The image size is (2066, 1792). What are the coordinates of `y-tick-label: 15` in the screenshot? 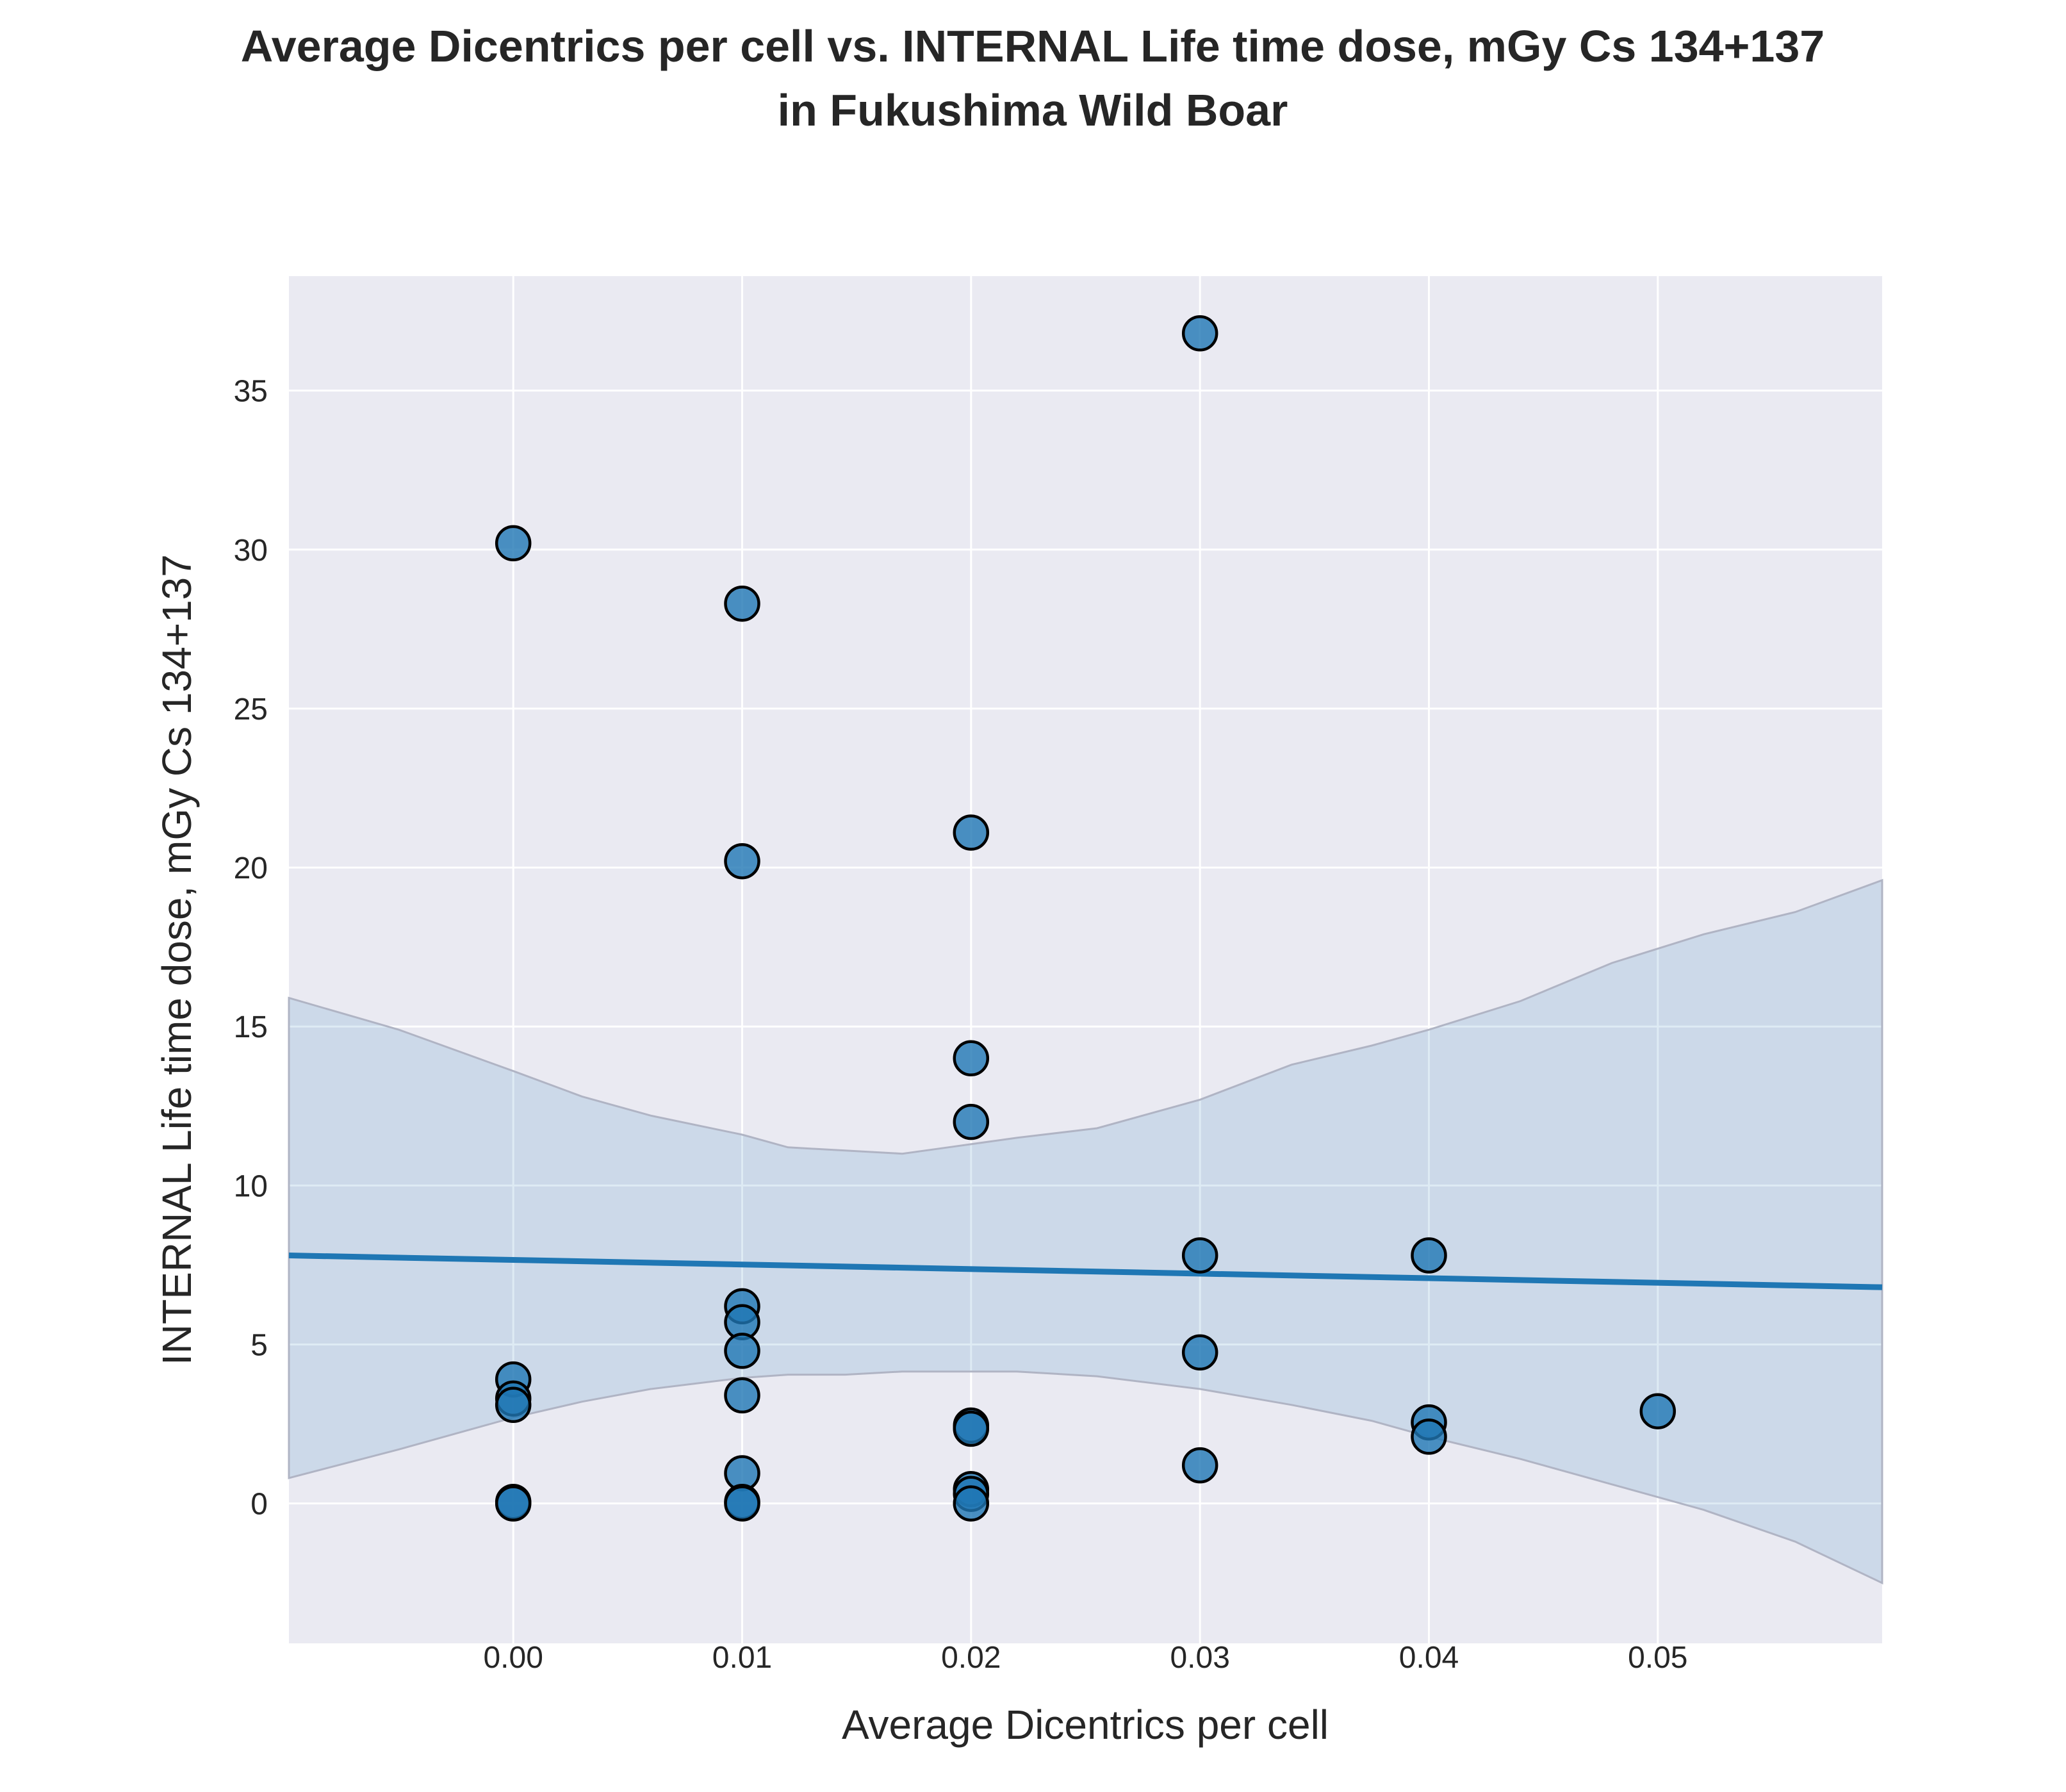 It's located at (251, 1027).